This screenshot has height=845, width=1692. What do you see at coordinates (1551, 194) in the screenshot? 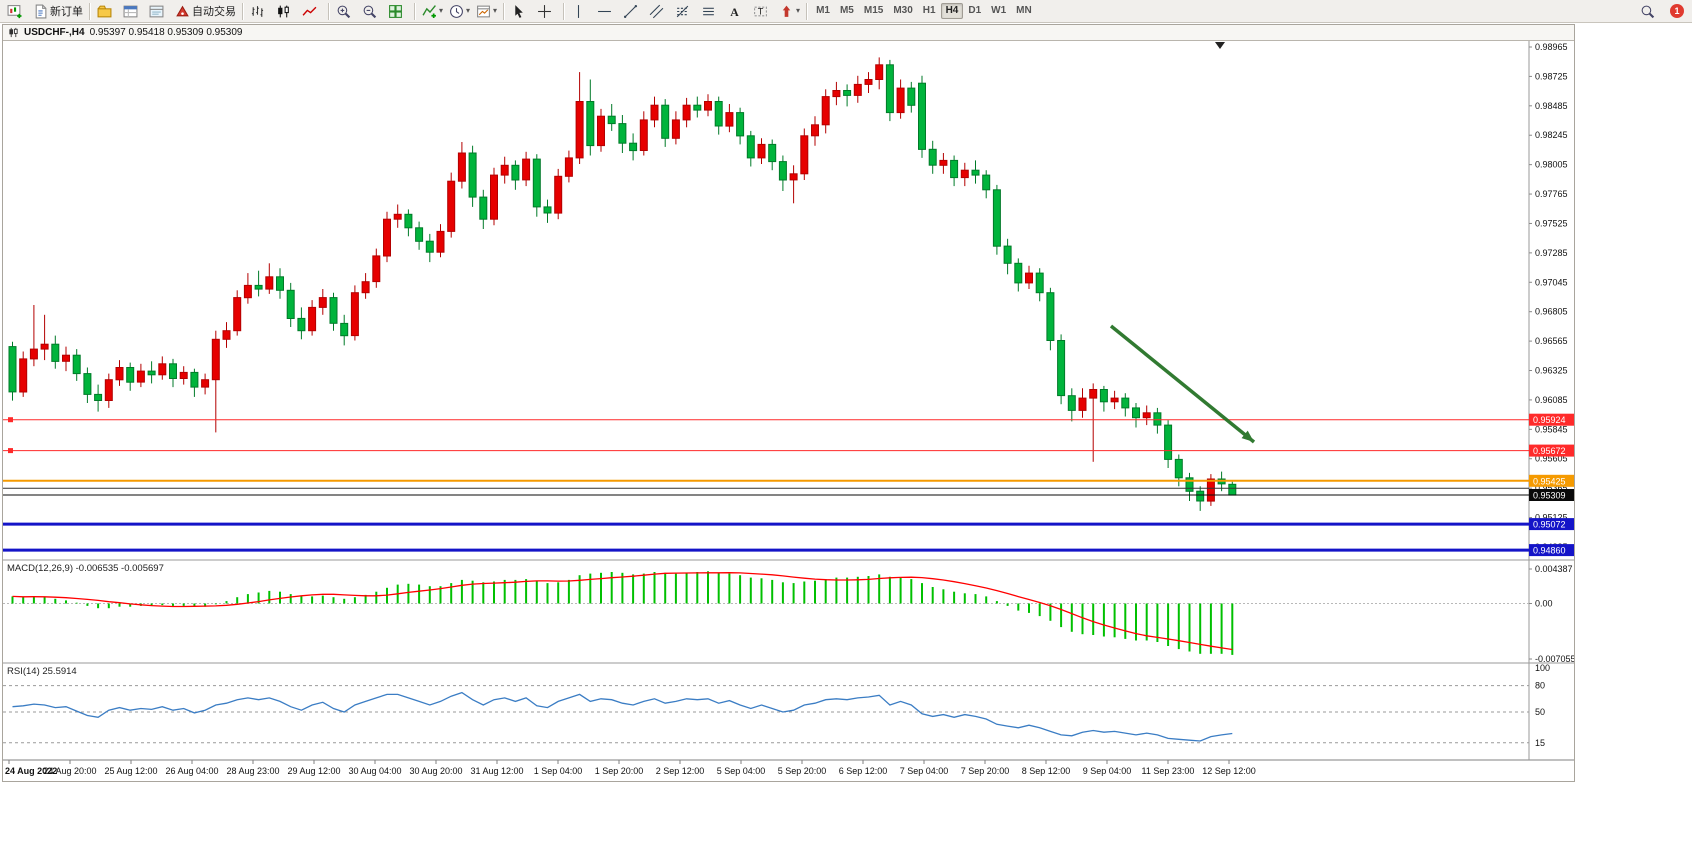
I see `svg-text: 0.97765` at bounding box center [1551, 194].